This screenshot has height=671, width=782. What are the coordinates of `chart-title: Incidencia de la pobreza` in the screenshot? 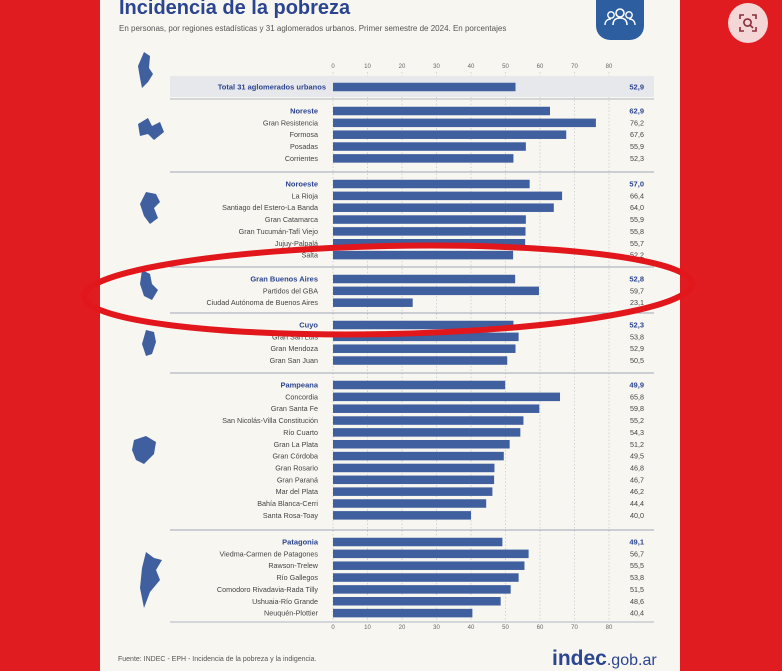 It's located at (235, 9).